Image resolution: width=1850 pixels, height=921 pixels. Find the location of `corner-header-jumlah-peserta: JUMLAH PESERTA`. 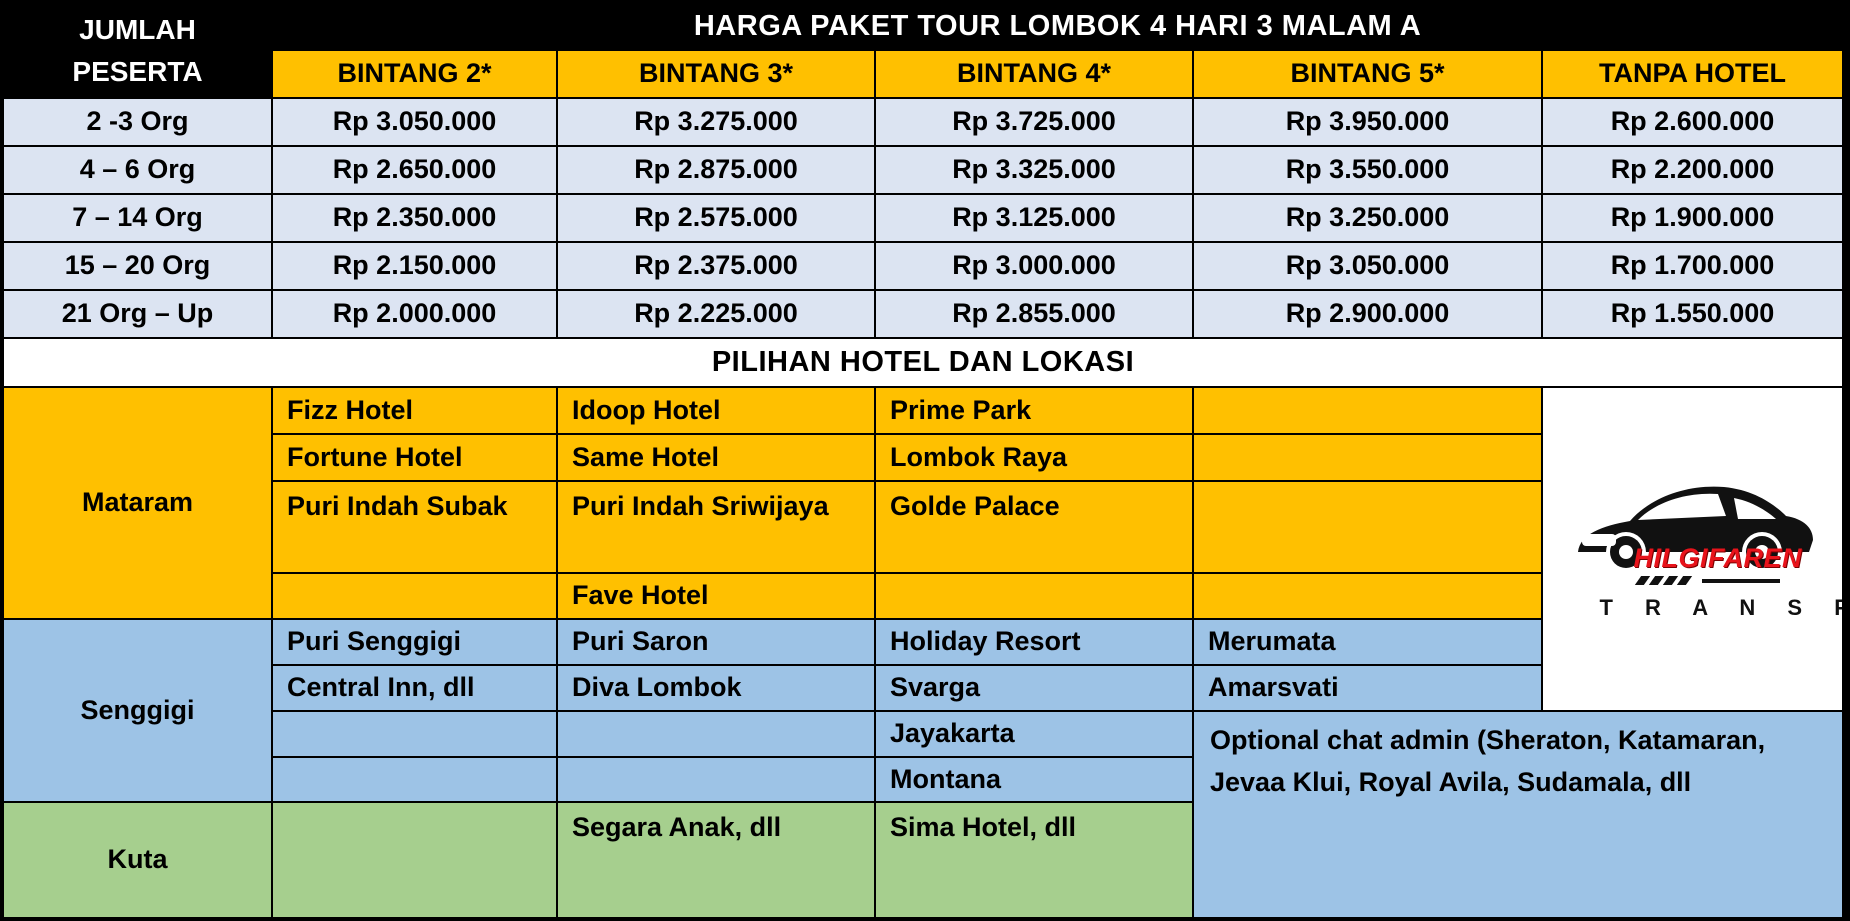

corner-header-jumlah-peserta: JUMLAH PESERTA is located at coordinates (137, 50).